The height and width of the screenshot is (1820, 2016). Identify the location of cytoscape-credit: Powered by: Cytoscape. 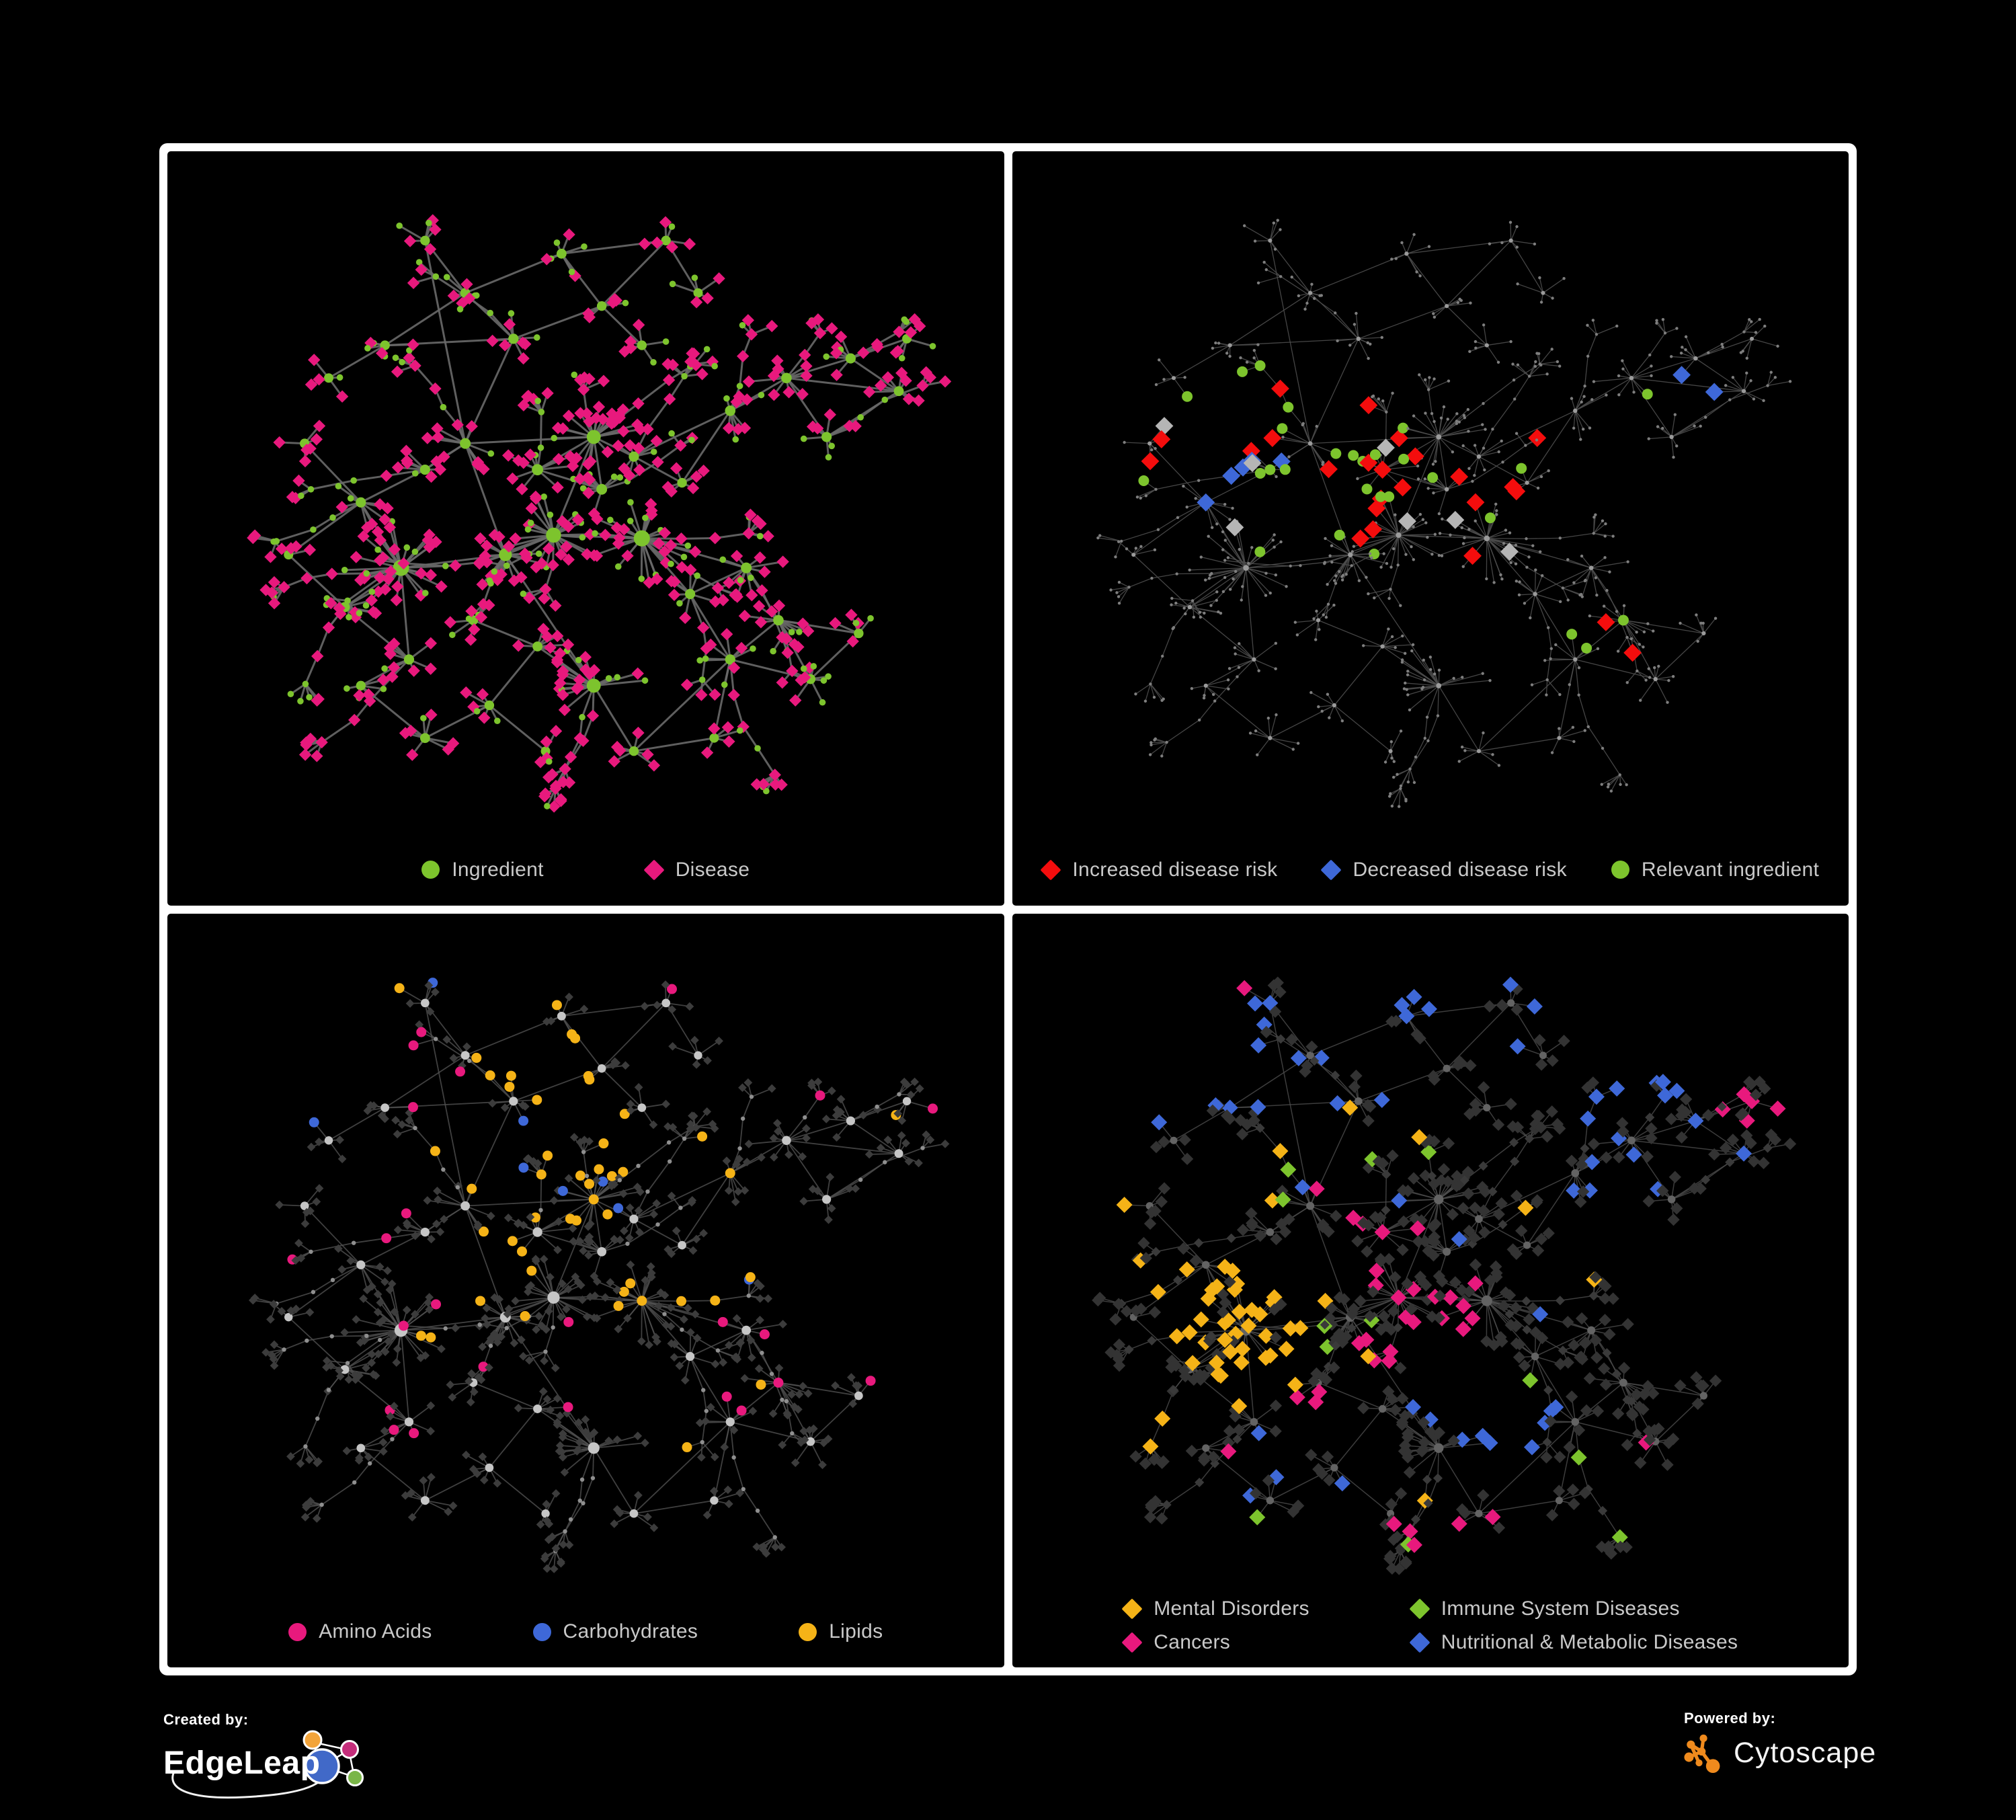
(1780, 1742).